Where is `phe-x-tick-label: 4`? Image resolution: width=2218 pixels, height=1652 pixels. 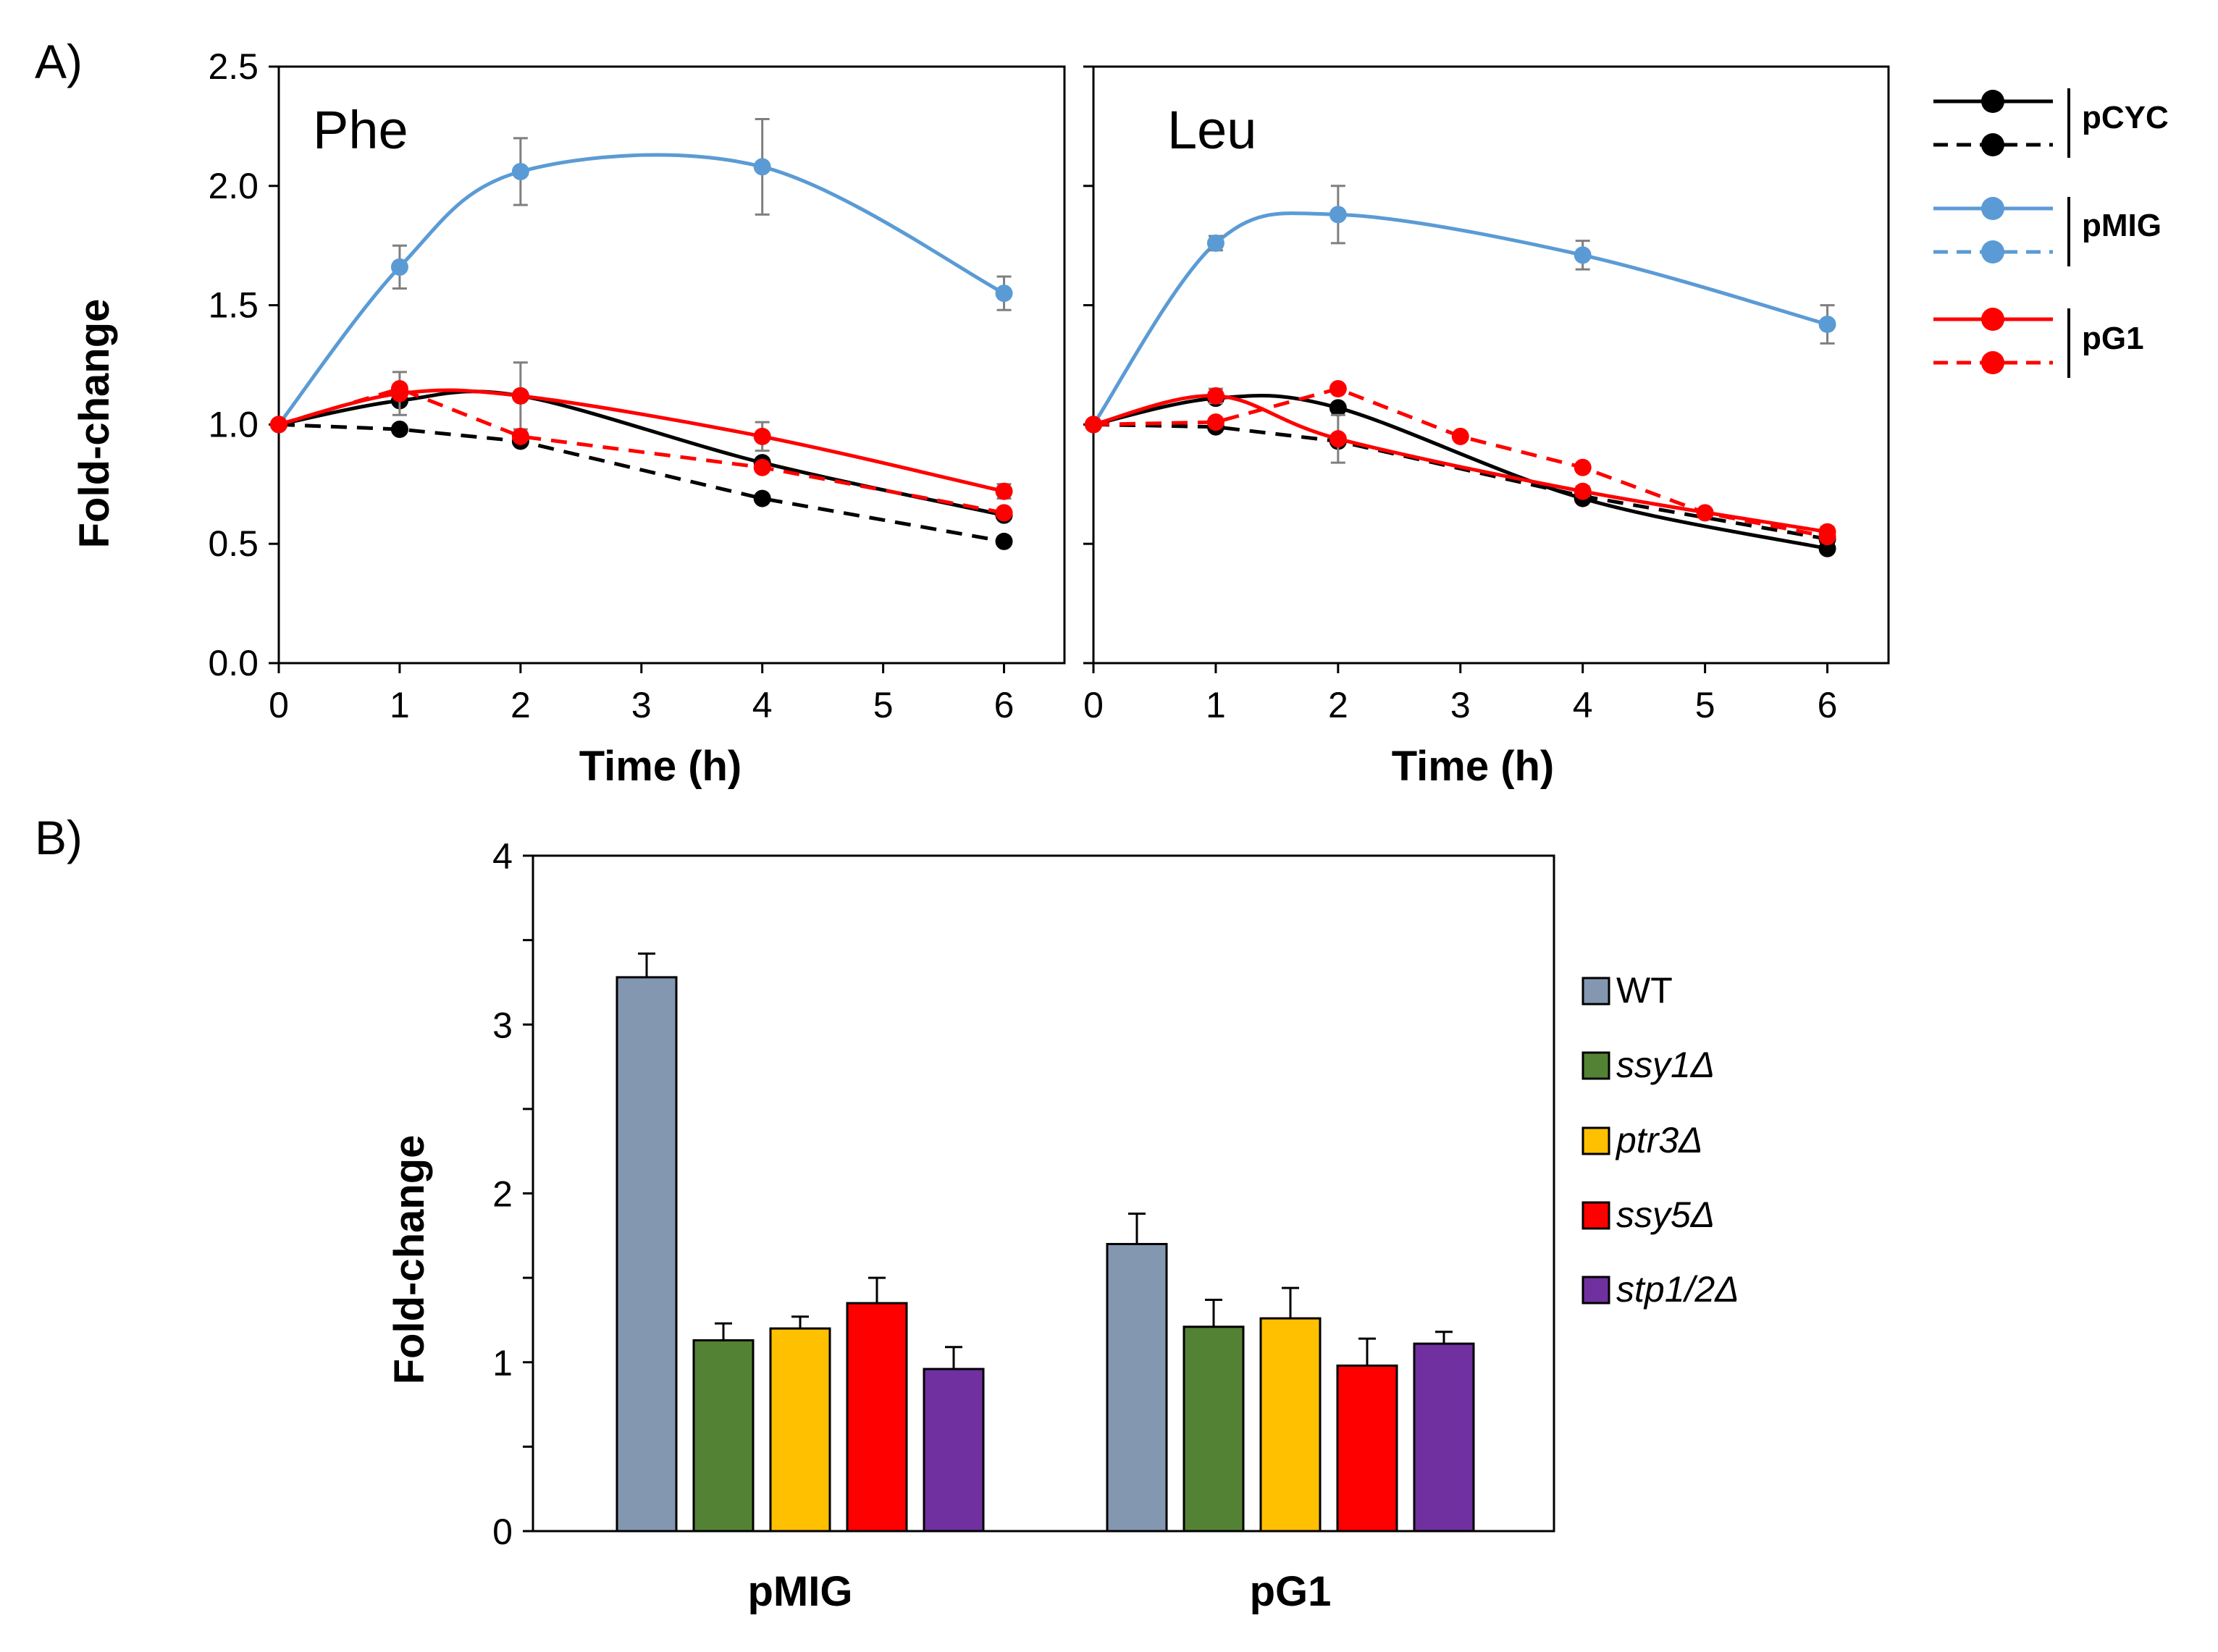
phe-x-tick-label: 4 is located at coordinates (762, 705).